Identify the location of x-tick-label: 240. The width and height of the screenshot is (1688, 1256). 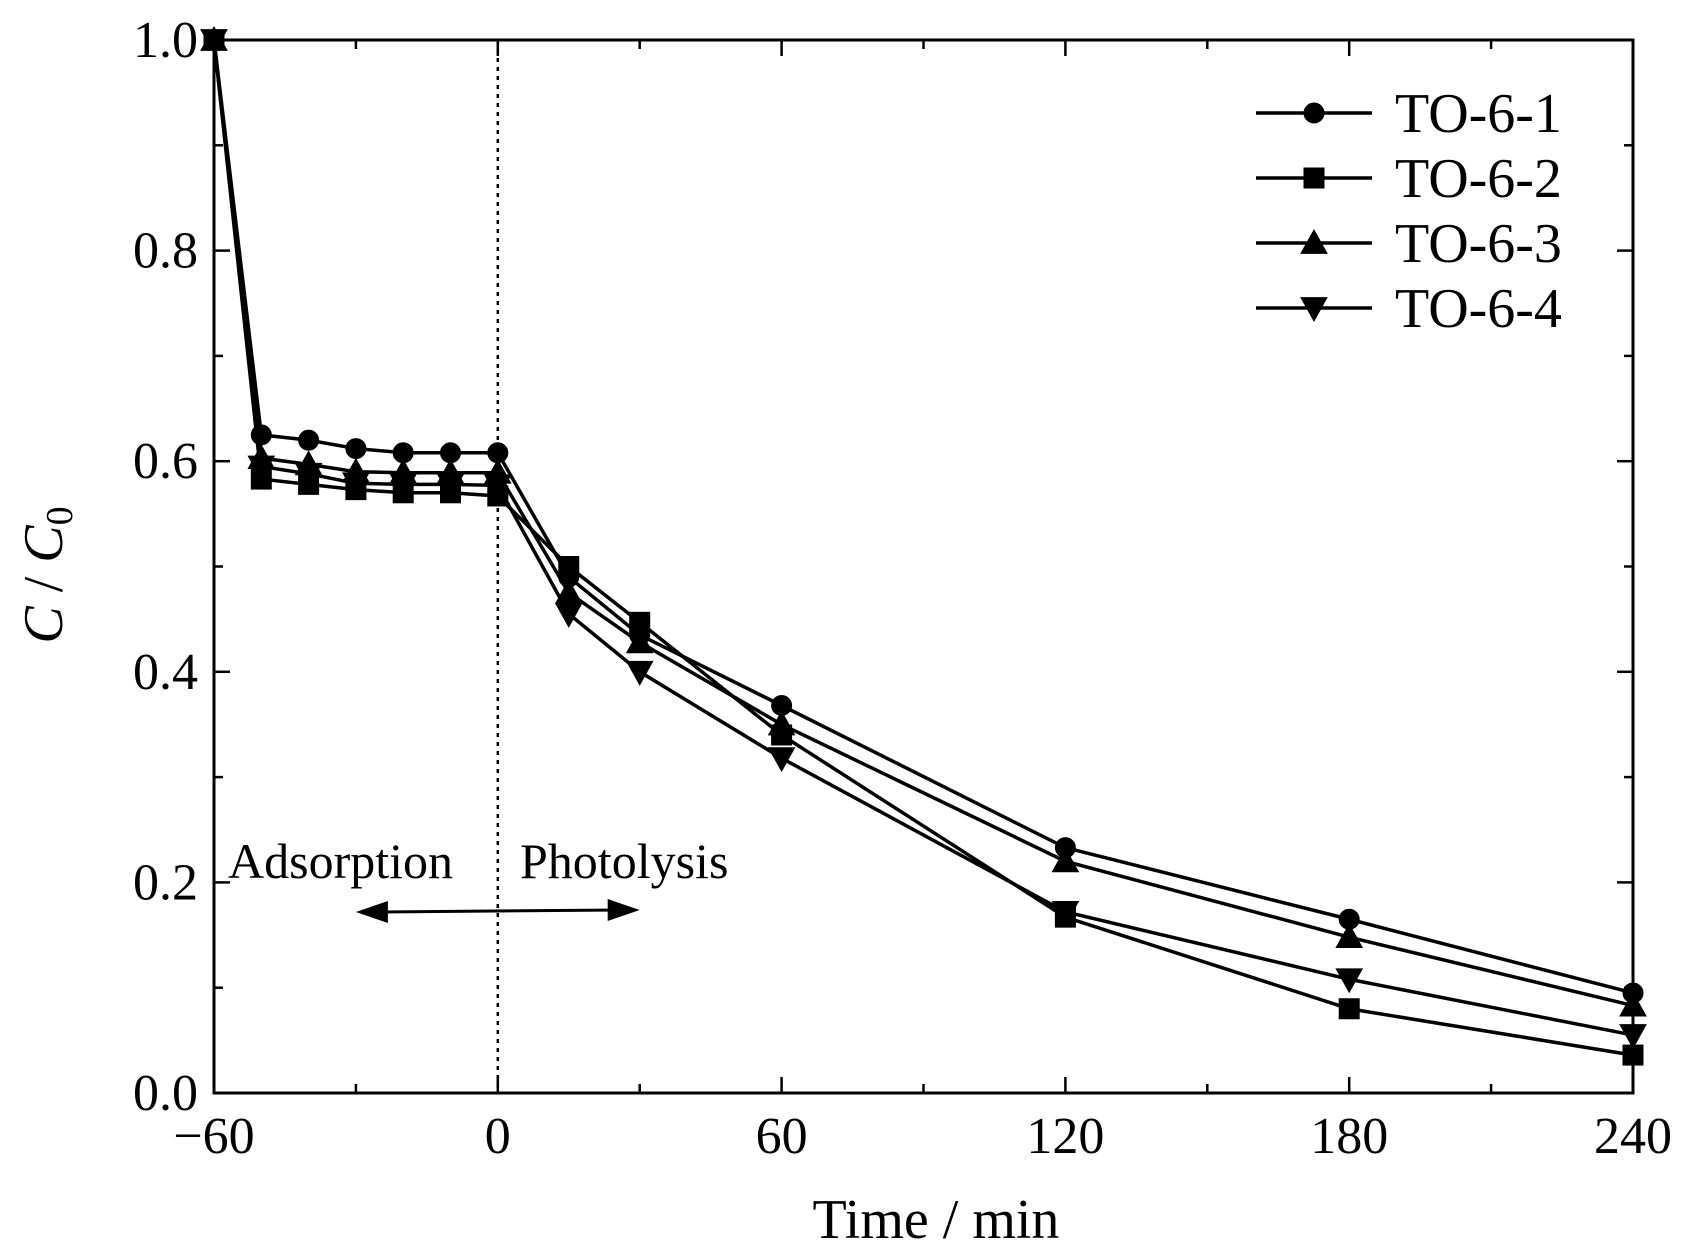
(1633, 1136).